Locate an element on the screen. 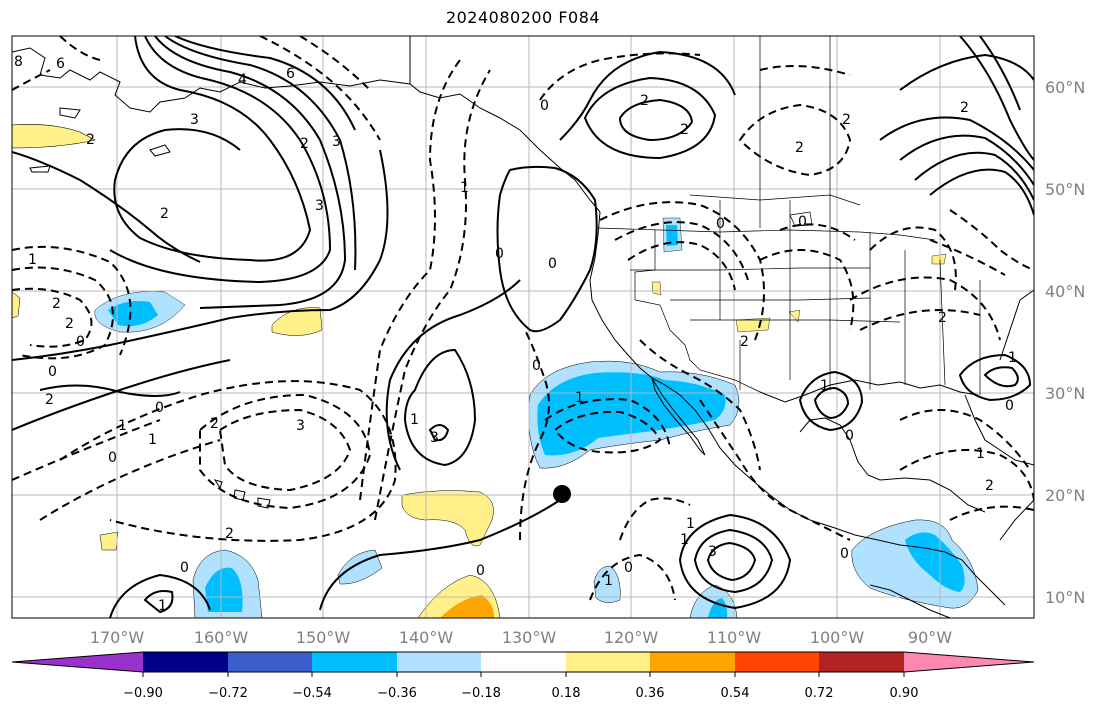 The width and height of the screenshot is (1105, 712). colorbar-extend-min is located at coordinates (77, 662).